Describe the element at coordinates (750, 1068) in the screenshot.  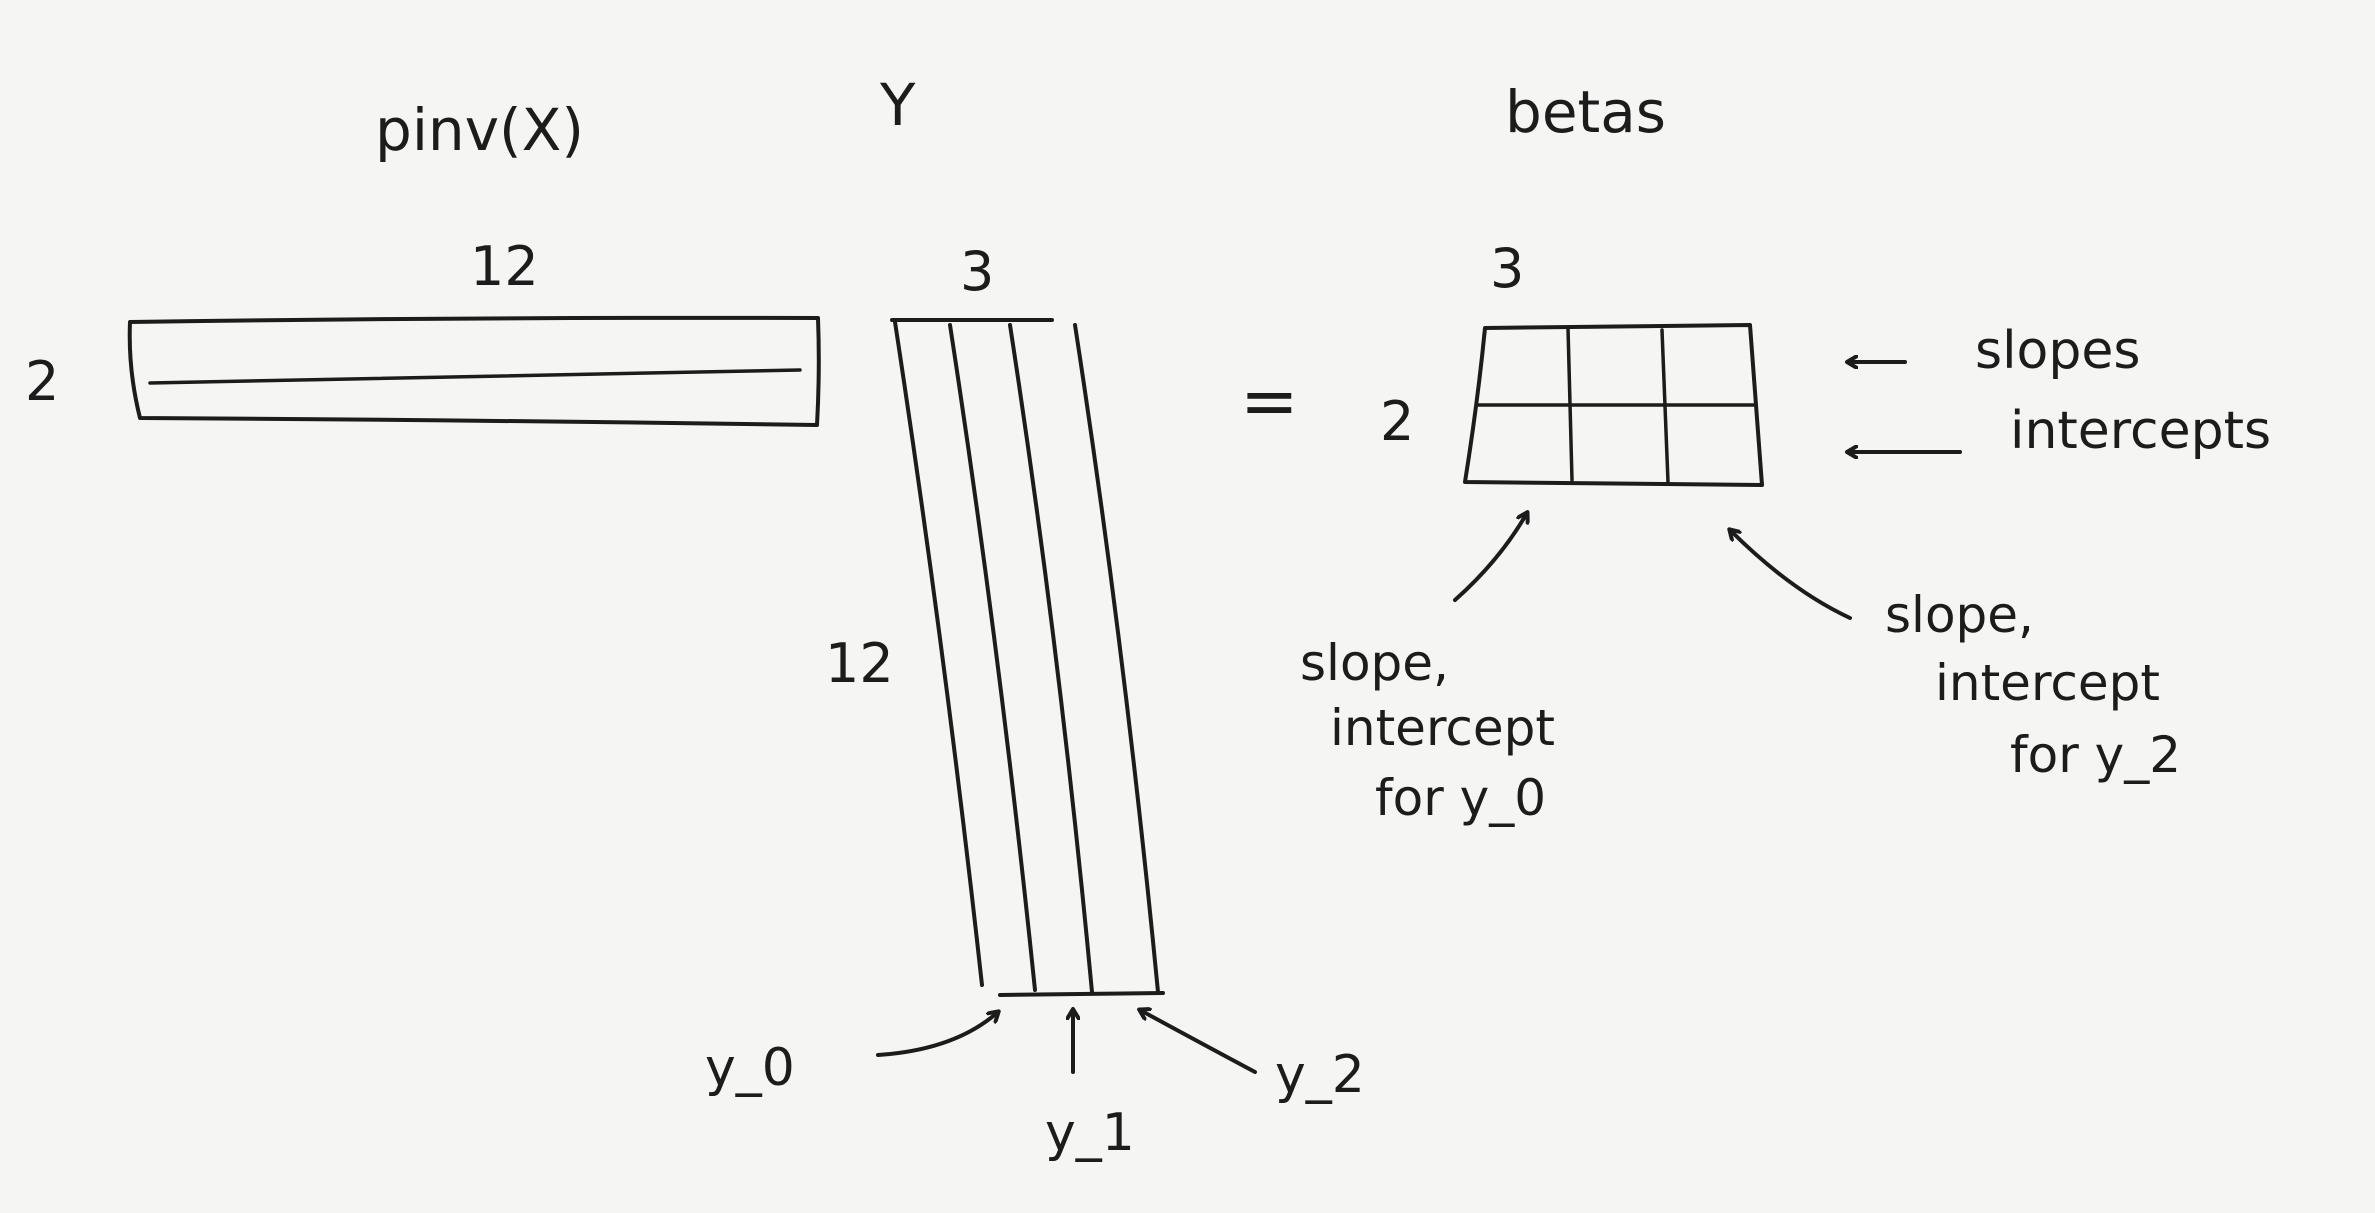
I see `y0-label: y_0` at that location.